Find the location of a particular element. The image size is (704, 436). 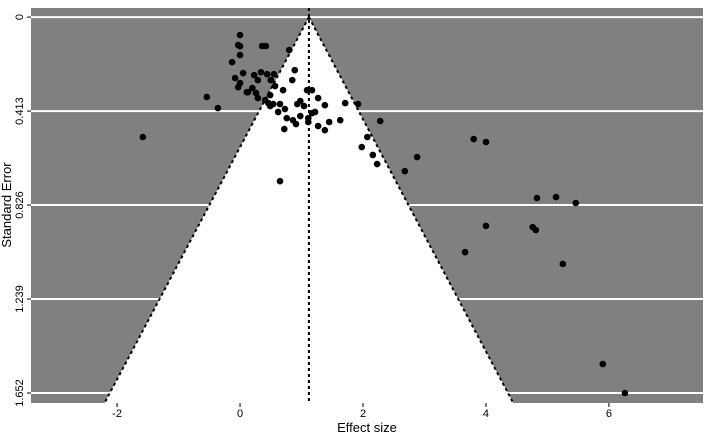

y-tick-label: 1.652 is located at coordinates (20, 393).